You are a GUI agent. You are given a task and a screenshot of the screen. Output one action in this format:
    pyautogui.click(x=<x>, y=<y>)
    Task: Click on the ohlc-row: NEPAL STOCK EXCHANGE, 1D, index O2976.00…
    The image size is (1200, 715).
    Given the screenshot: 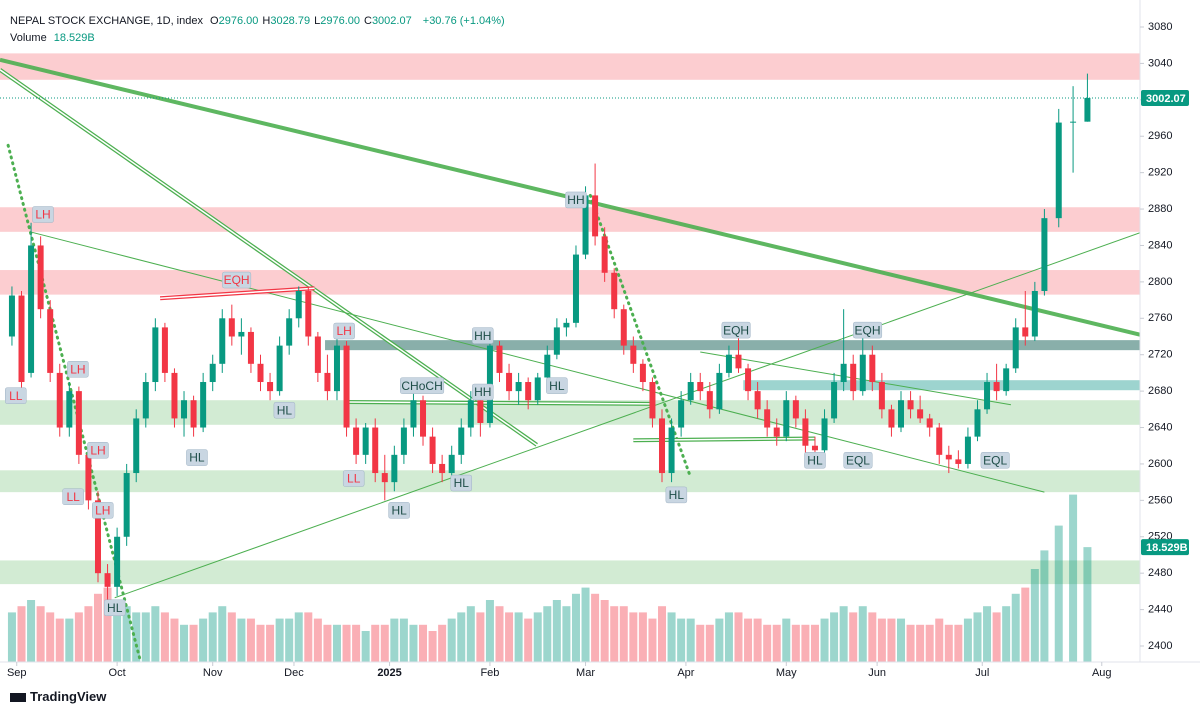 What is the action you would take?
    pyautogui.click(x=259, y=21)
    